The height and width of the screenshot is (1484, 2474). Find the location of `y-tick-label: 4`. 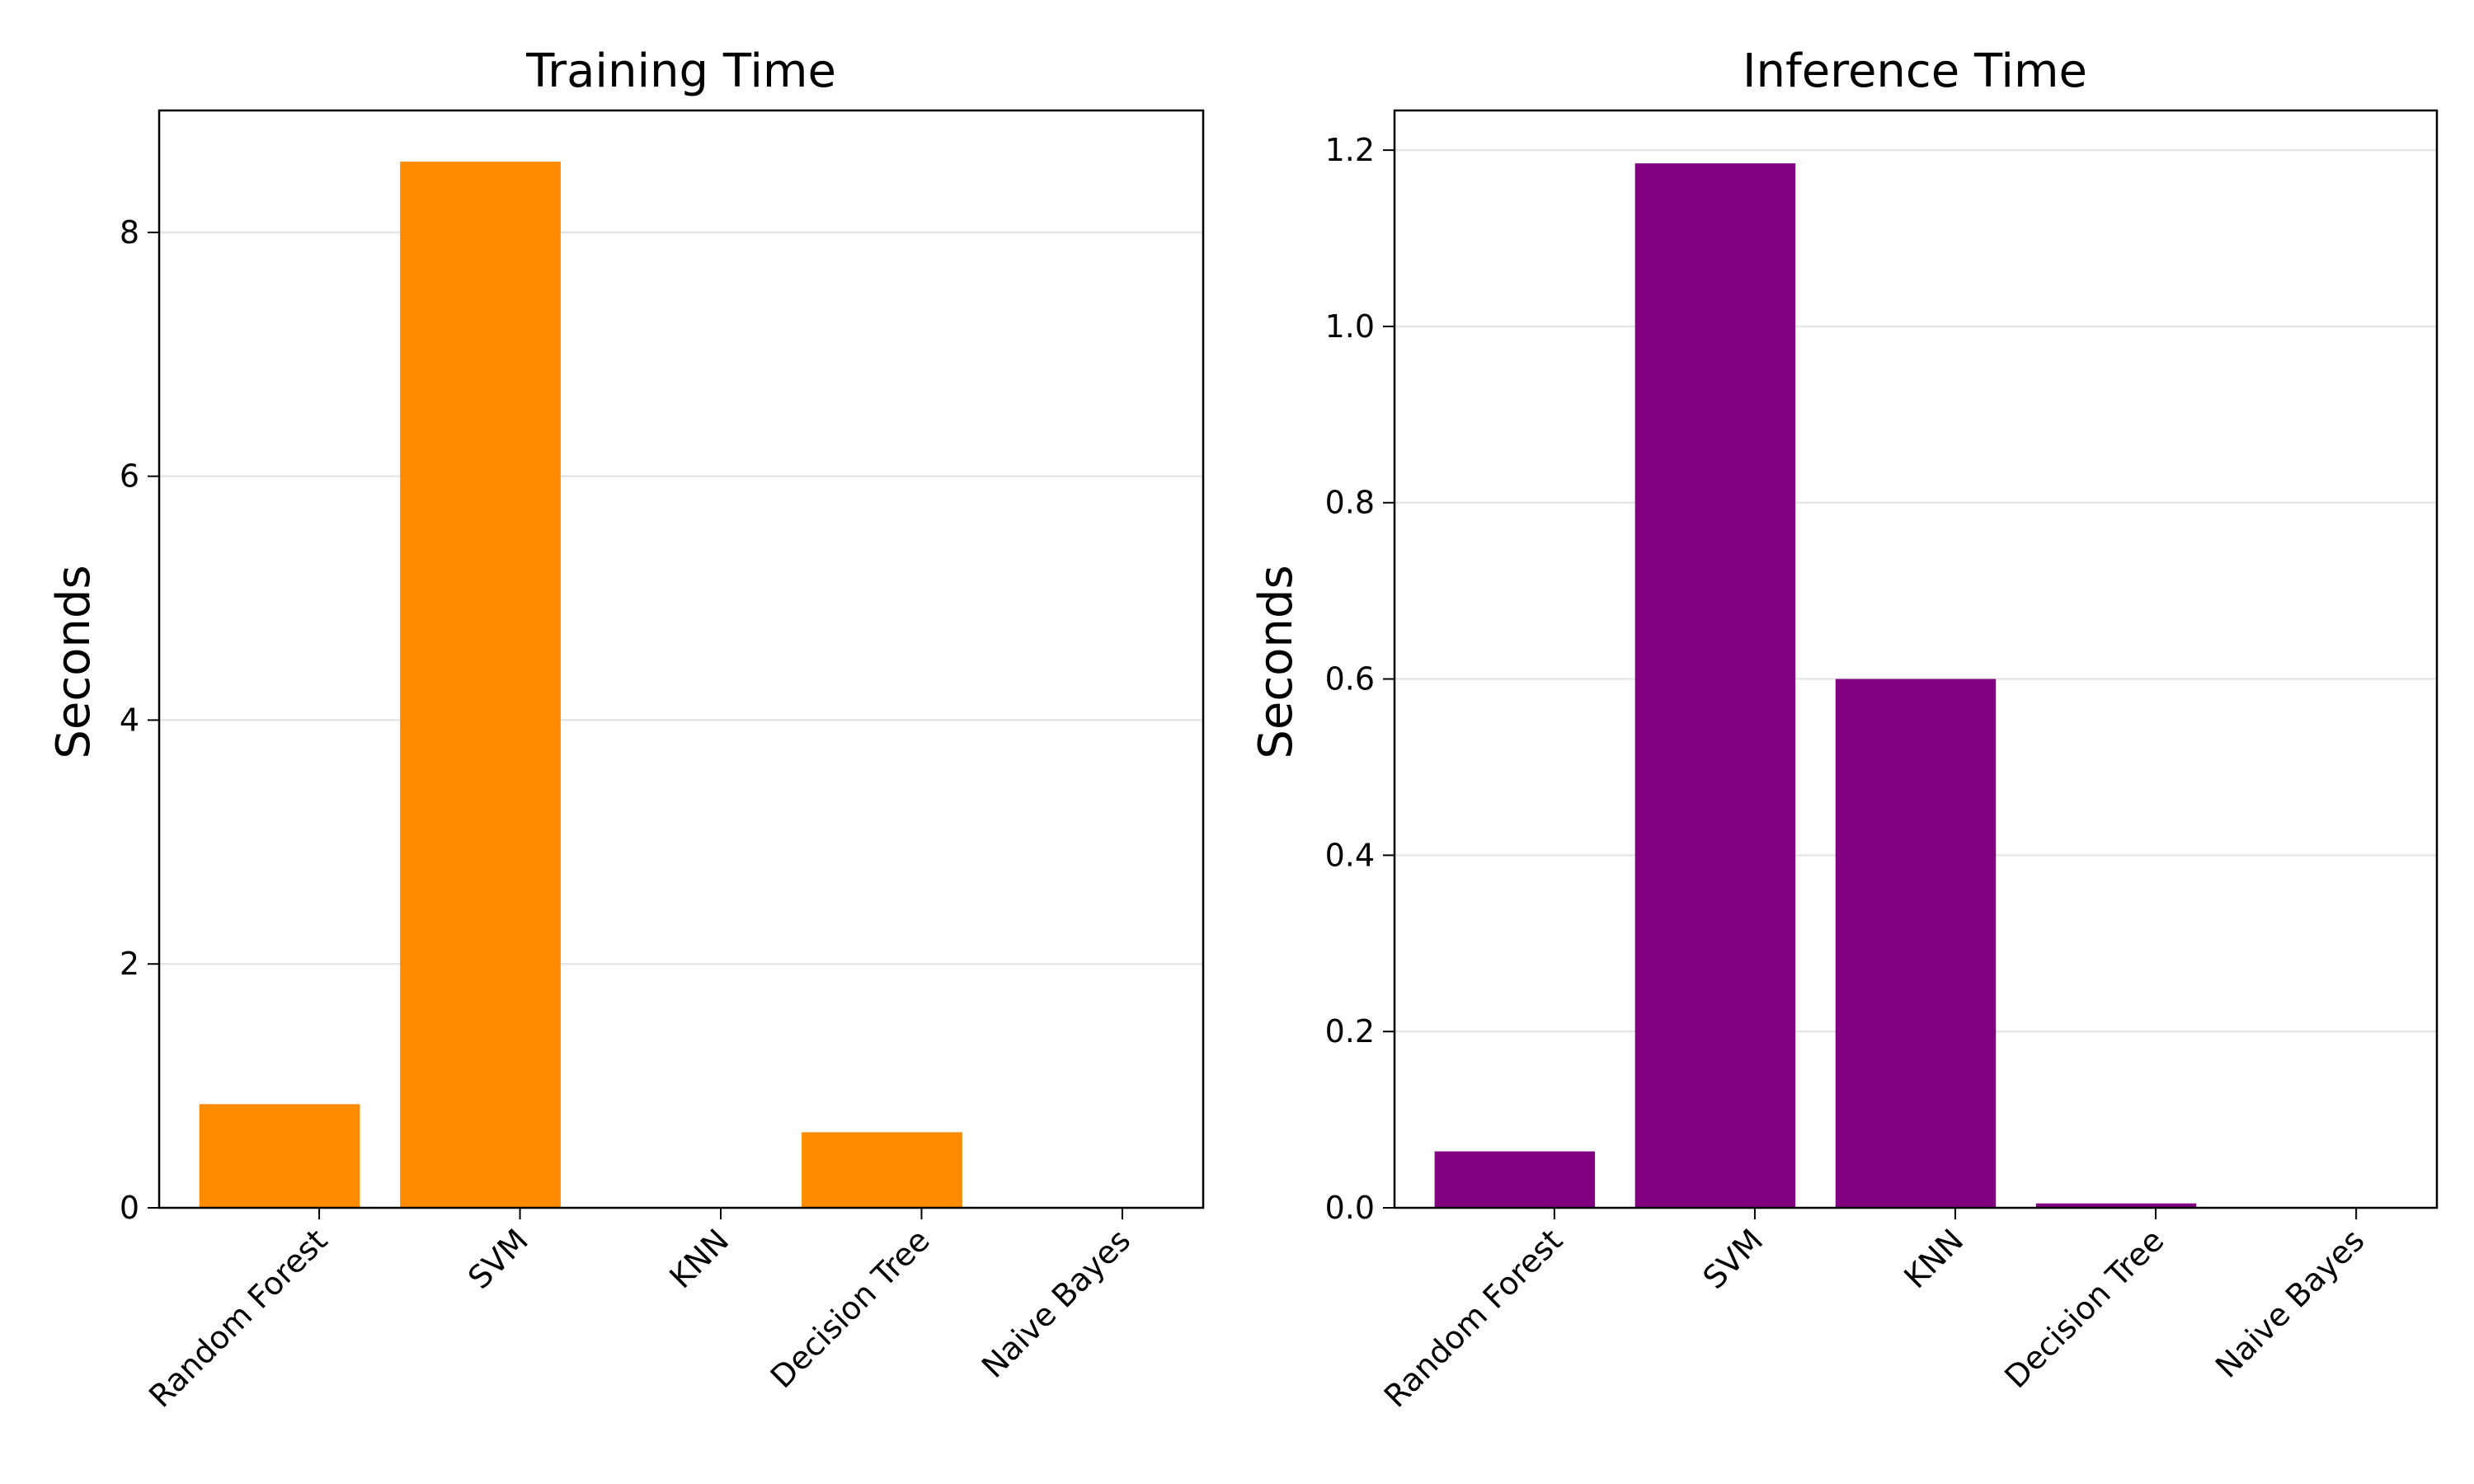

y-tick-label: 4 is located at coordinates (129, 720).